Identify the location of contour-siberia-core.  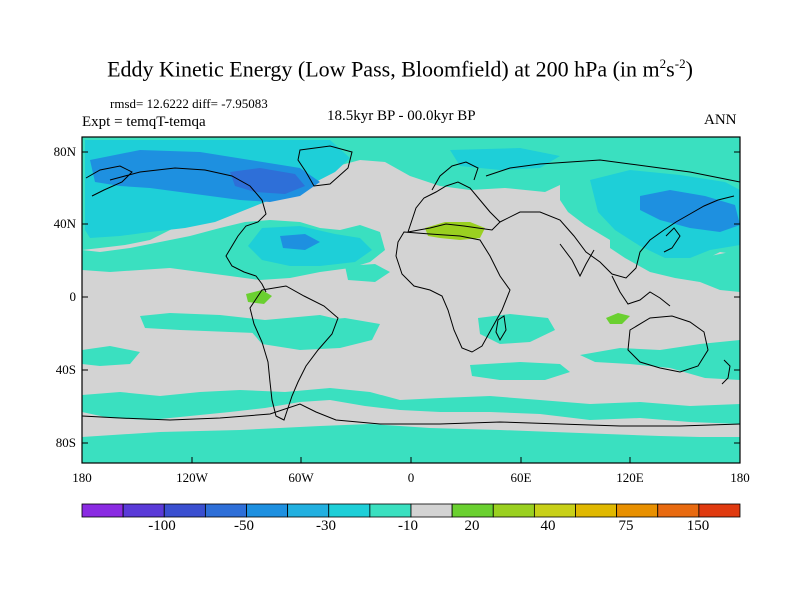
(690, 211).